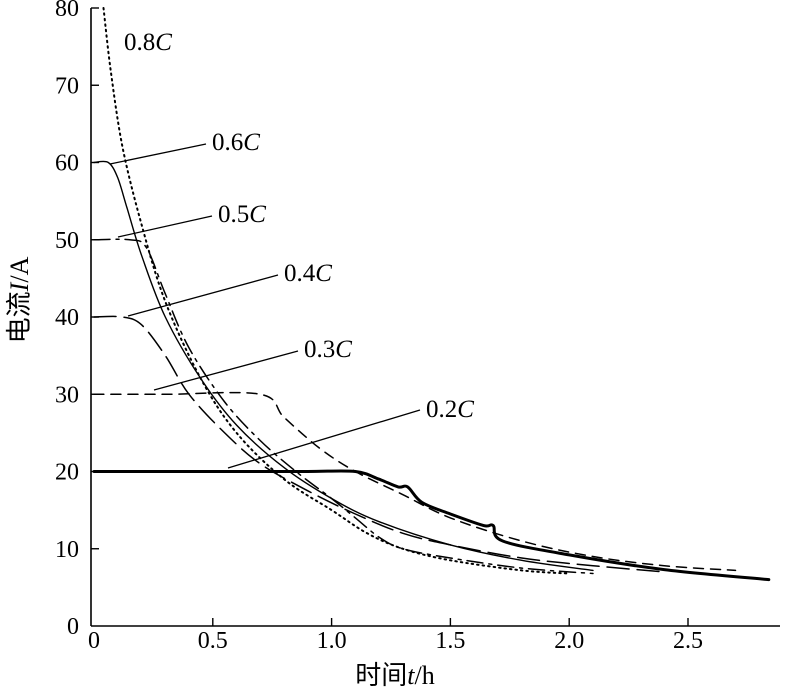  What do you see at coordinates (203, 295) in the screenshot?
I see `label-0_4c-leader` at bounding box center [203, 295].